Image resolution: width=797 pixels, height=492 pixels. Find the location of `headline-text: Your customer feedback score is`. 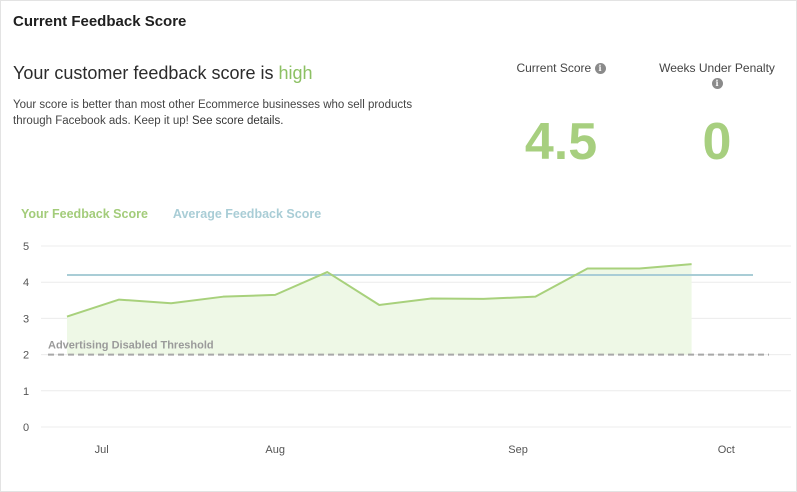

headline-text: Your customer feedback score is is located at coordinates (146, 73).